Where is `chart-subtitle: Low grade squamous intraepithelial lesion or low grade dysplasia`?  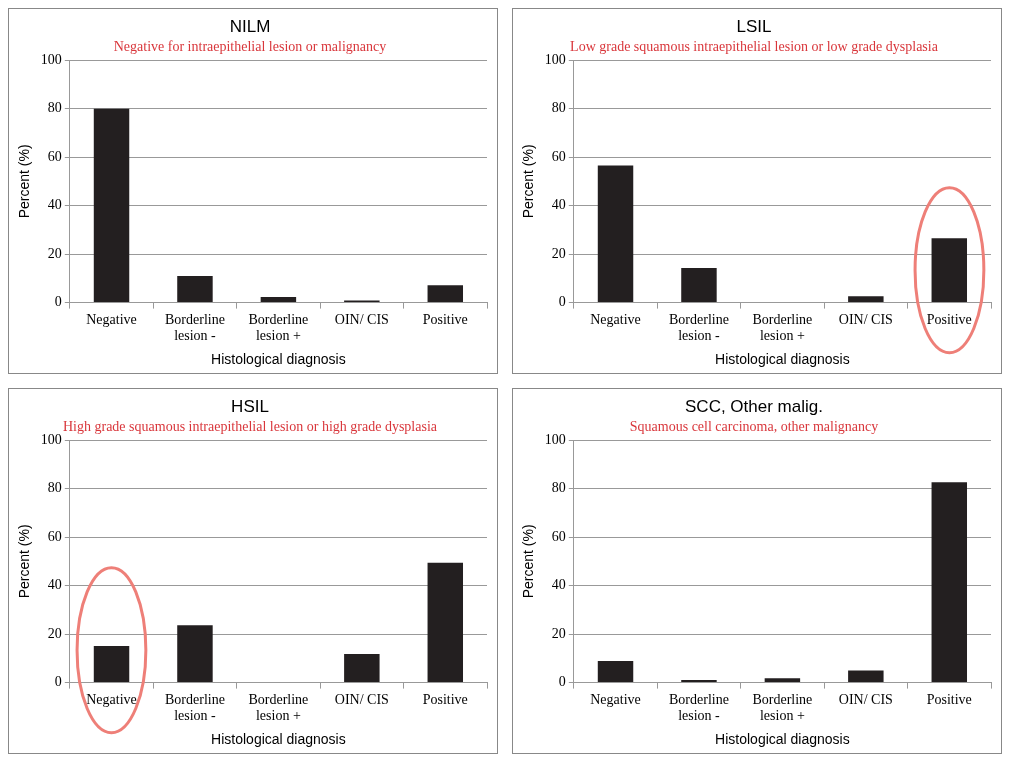 chart-subtitle: Low grade squamous intraepithelial lesion or low grade dysplasia is located at coordinates (754, 47).